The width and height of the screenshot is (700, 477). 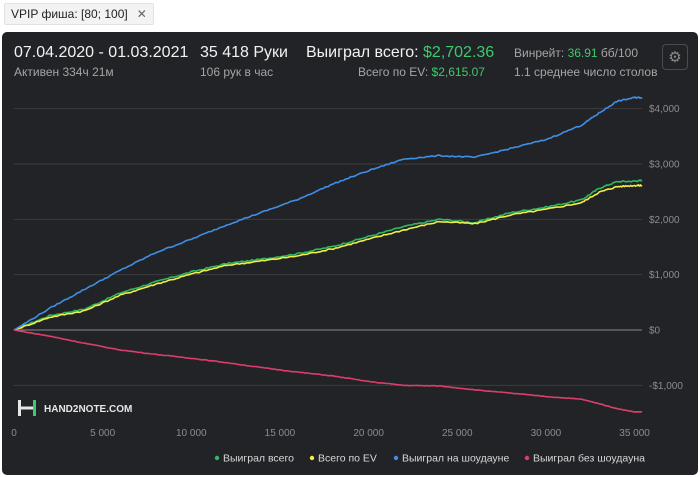 I want to click on y-tick-label: $4,000, so click(x=664, y=109).